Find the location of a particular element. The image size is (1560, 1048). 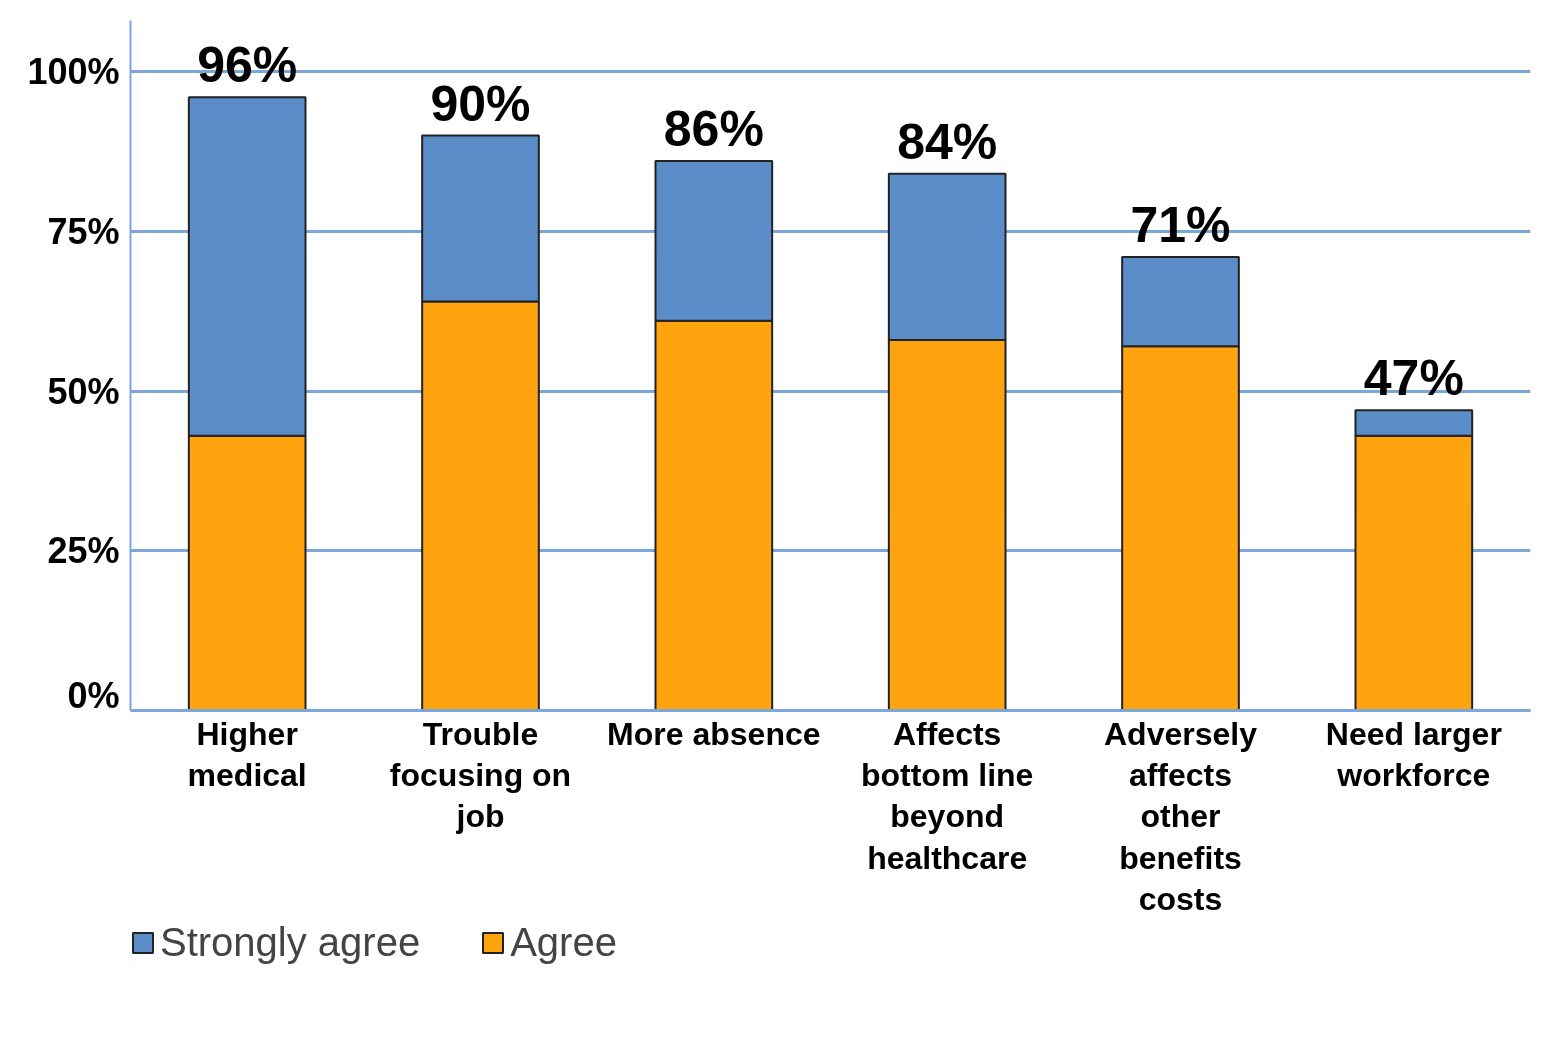

total-label: 84% is located at coordinates (947, 141).